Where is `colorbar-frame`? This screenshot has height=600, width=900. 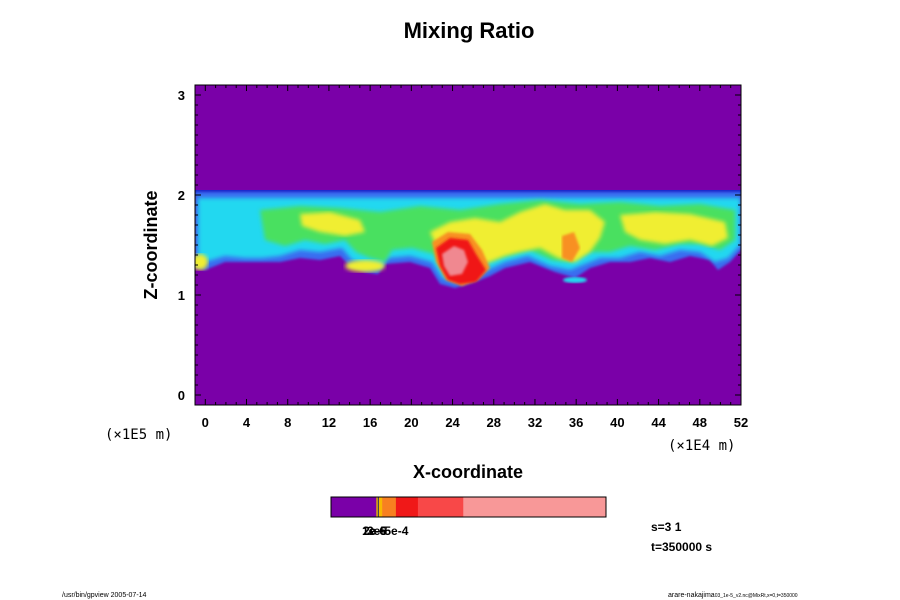 colorbar-frame is located at coordinates (468, 507).